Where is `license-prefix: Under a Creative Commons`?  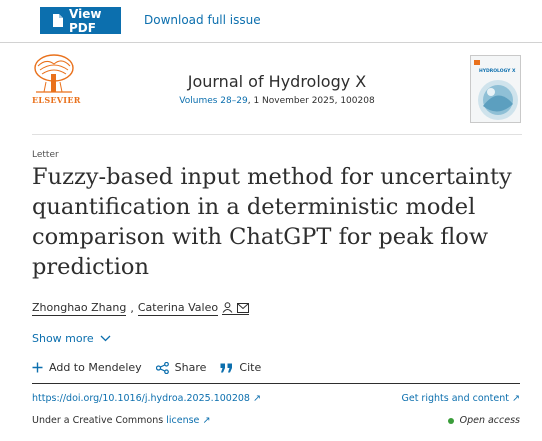 license-prefix: Under a Creative Commons is located at coordinates (99, 420).